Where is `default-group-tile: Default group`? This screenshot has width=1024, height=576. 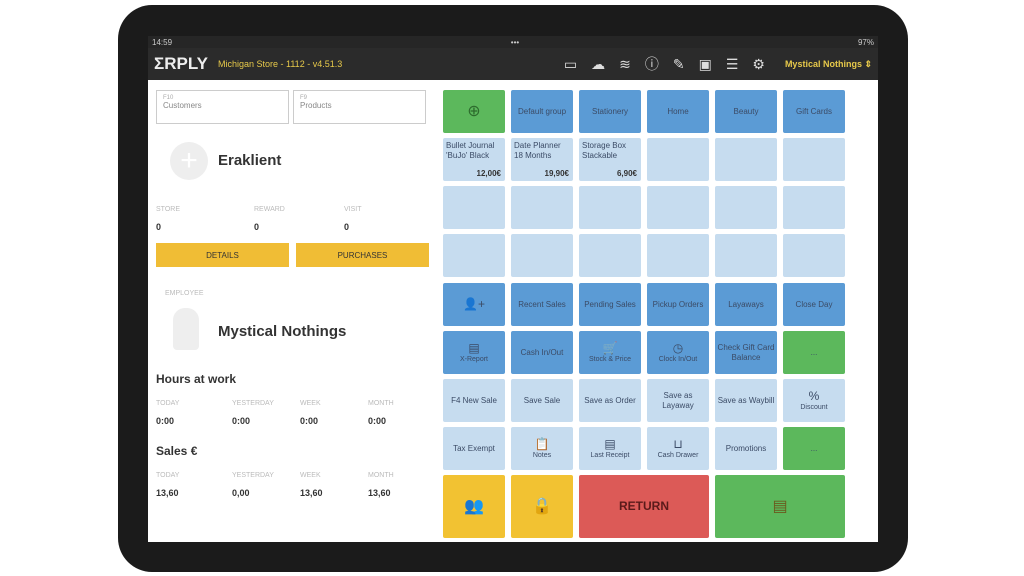 default-group-tile: Default group is located at coordinates (542, 111).